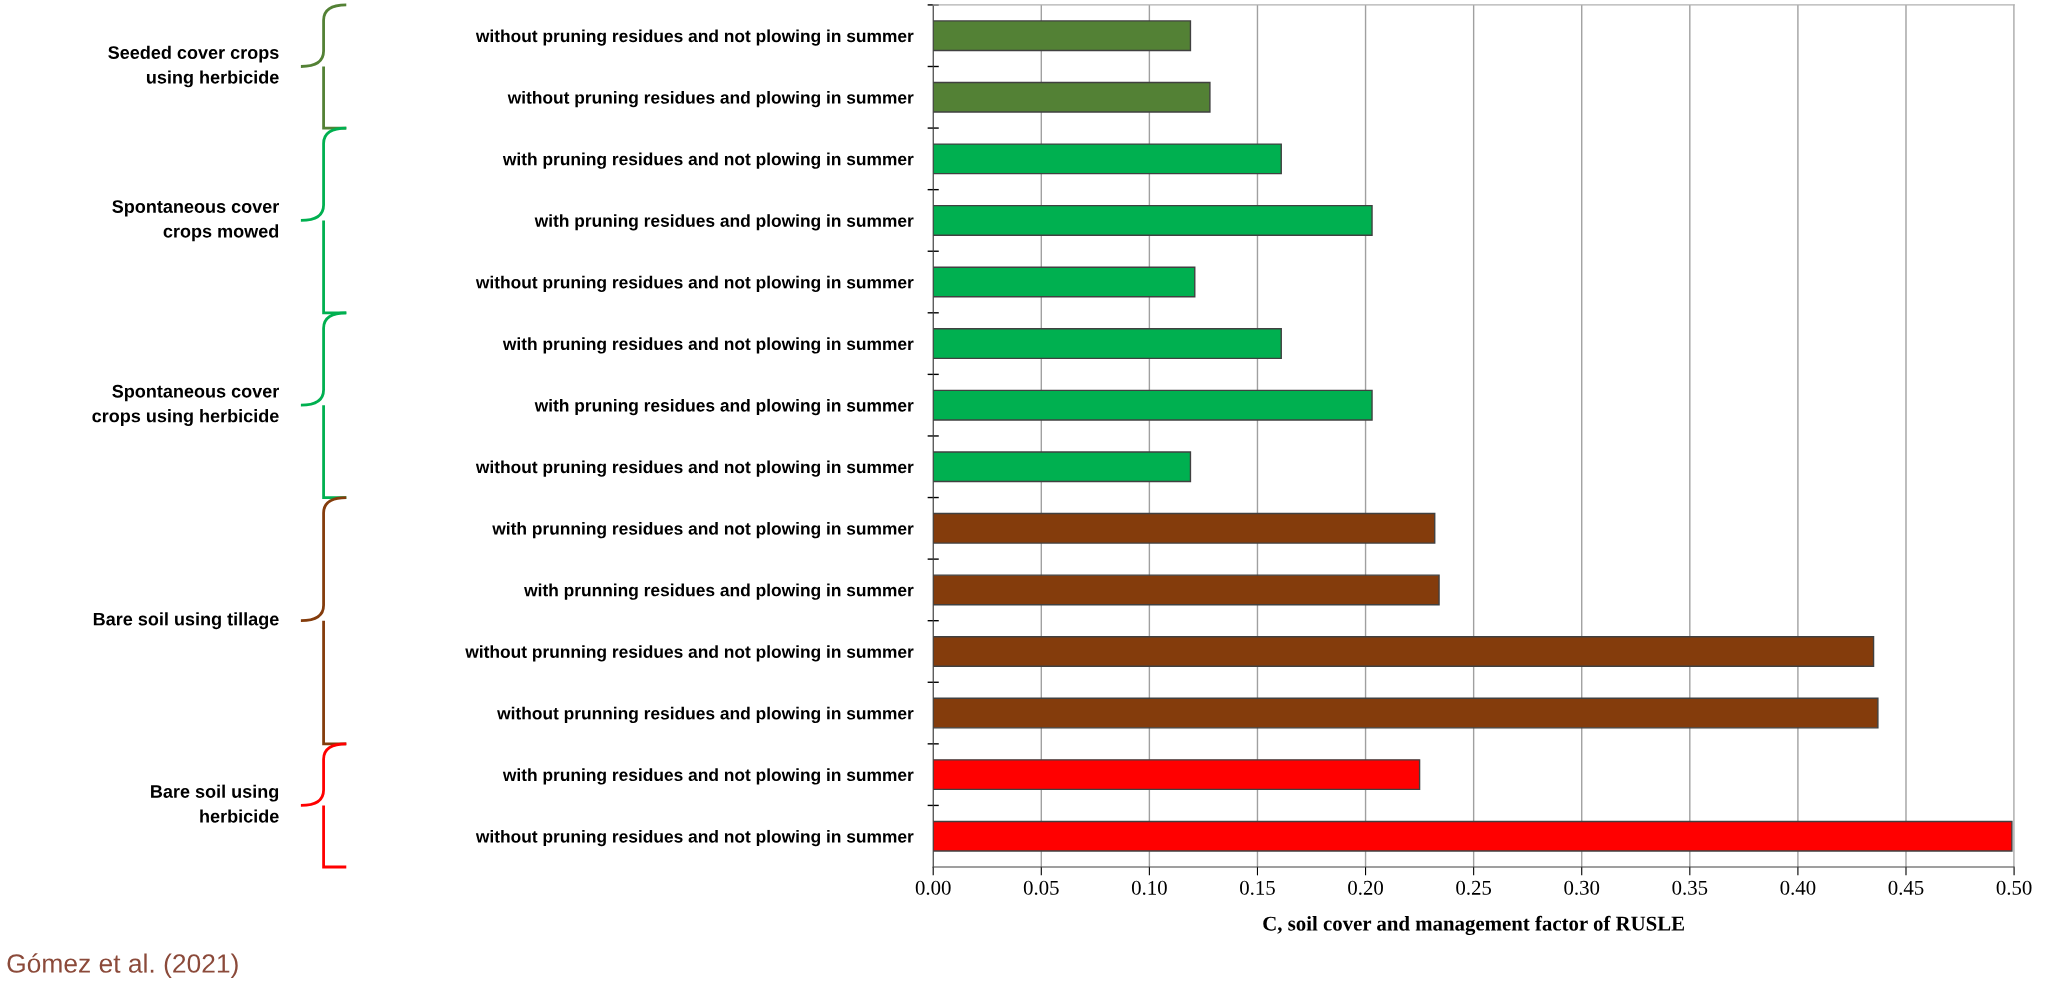  What do you see at coordinates (1798, 887) in the screenshot?
I see `x-tick-label: 0.40` at bounding box center [1798, 887].